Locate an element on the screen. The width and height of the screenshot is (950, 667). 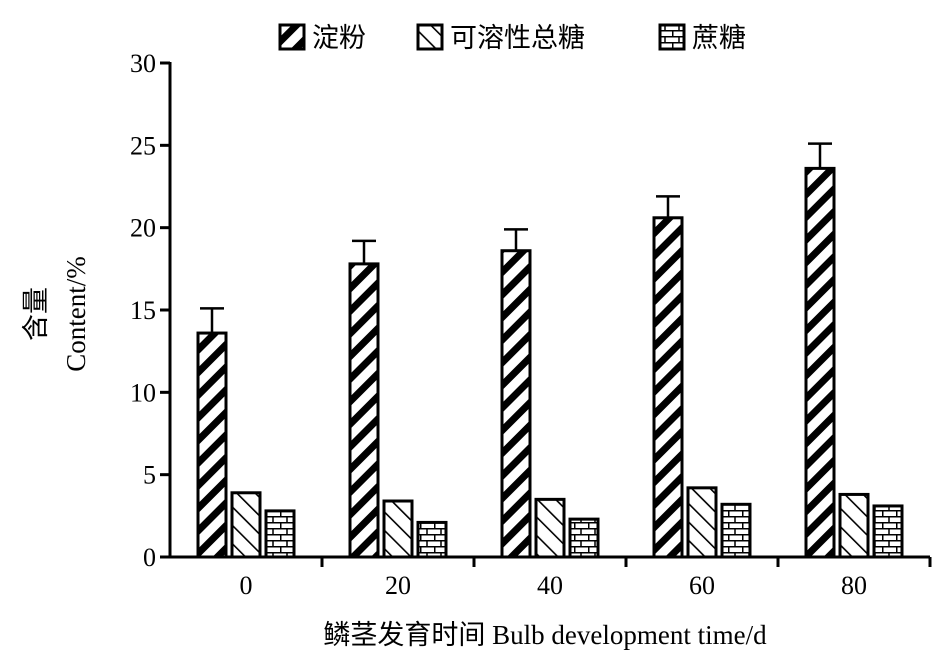
legend-item-soluble-sugar: 可溶性总糖 is located at coordinates (500, 38).